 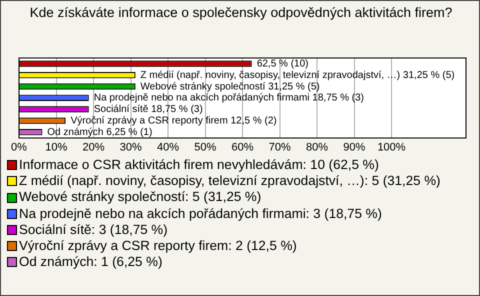 What do you see at coordinates (297, 75) in the screenshot?
I see `data-label: Z médií (např. noviny, časopisy, televizní zpravodajství, …) 31,25 % (5)` at bounding box center [297, 75].